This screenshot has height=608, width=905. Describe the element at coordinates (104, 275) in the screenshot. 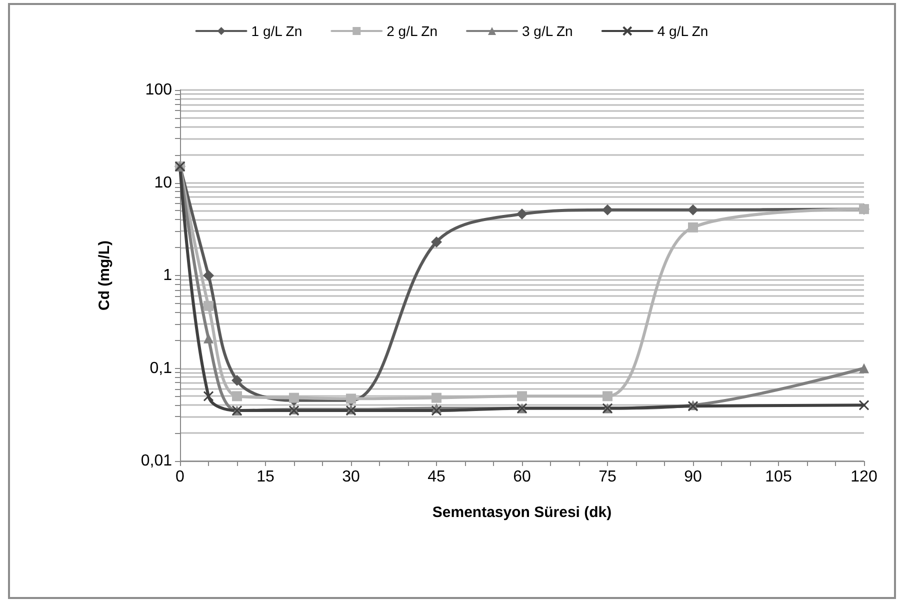

I see `y-axis-title: Cd (mg/L)` at that location.